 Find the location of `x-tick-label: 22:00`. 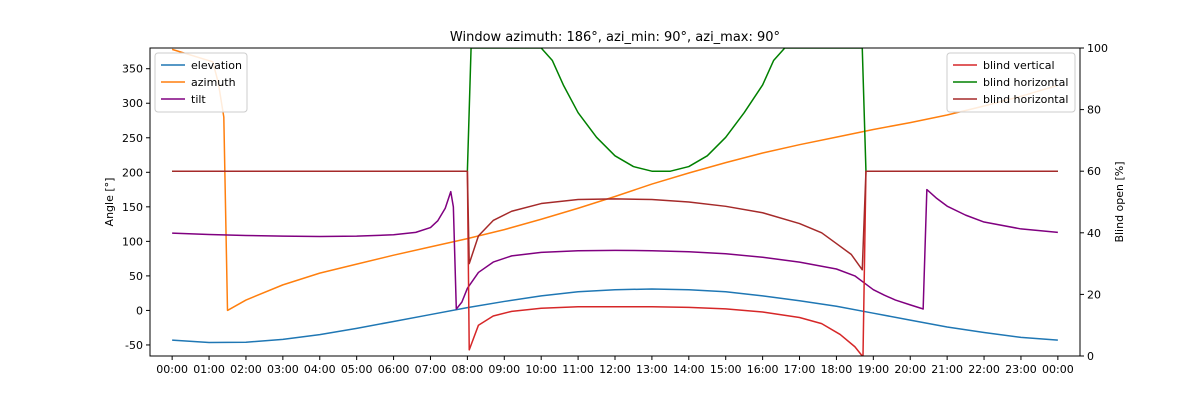

x-tick-label: 22:00 is located at coordinates (984, 369).